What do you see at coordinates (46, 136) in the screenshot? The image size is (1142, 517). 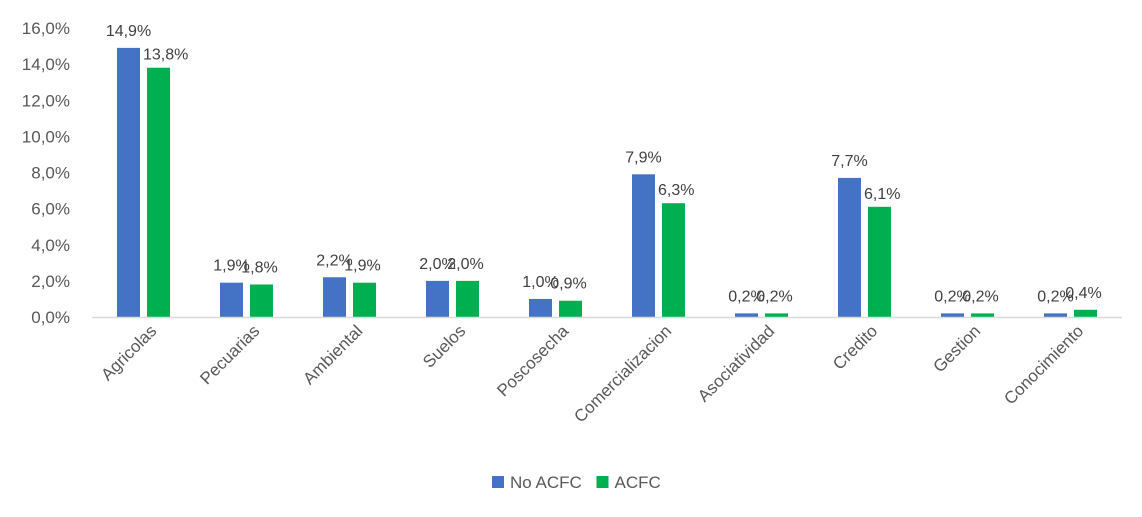 I see `y-tick-label: 10,0%` at bounding box center [46, 136].